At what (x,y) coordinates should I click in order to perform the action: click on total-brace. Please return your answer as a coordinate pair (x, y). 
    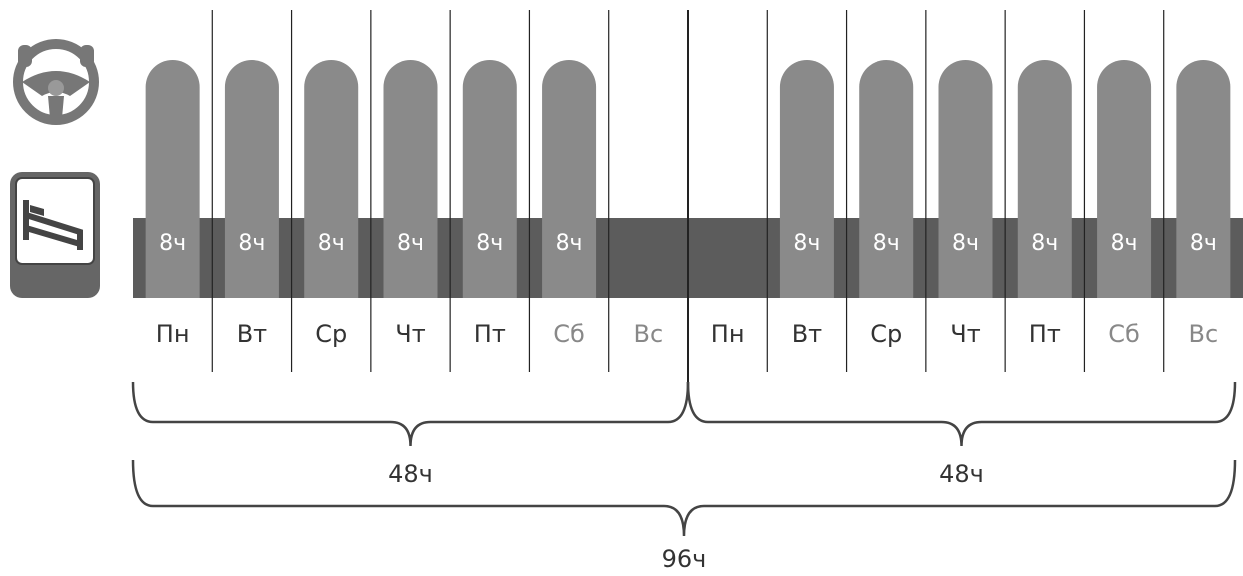
    Looking at the image, I should click on (684, 498).